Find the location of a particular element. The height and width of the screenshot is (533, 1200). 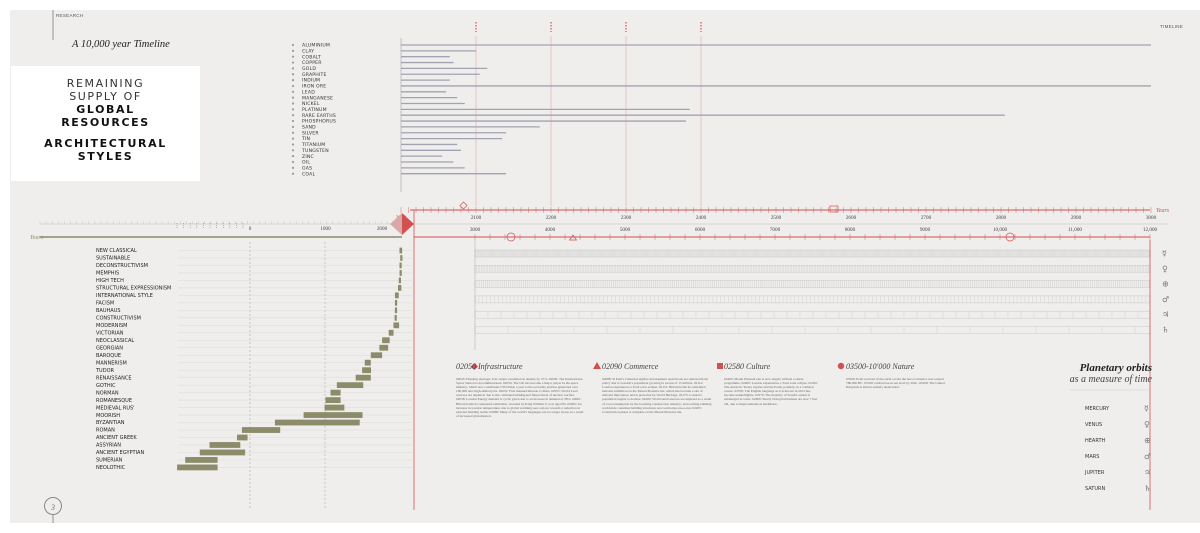

bottom-tick-label: 6000 is located at coordinates (700, 230).